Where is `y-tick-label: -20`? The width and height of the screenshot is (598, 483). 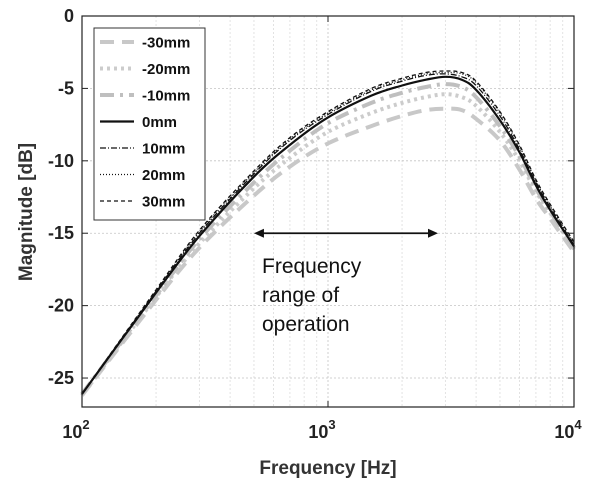
y-tick-label: -20 is located at coordinates (61, 306).